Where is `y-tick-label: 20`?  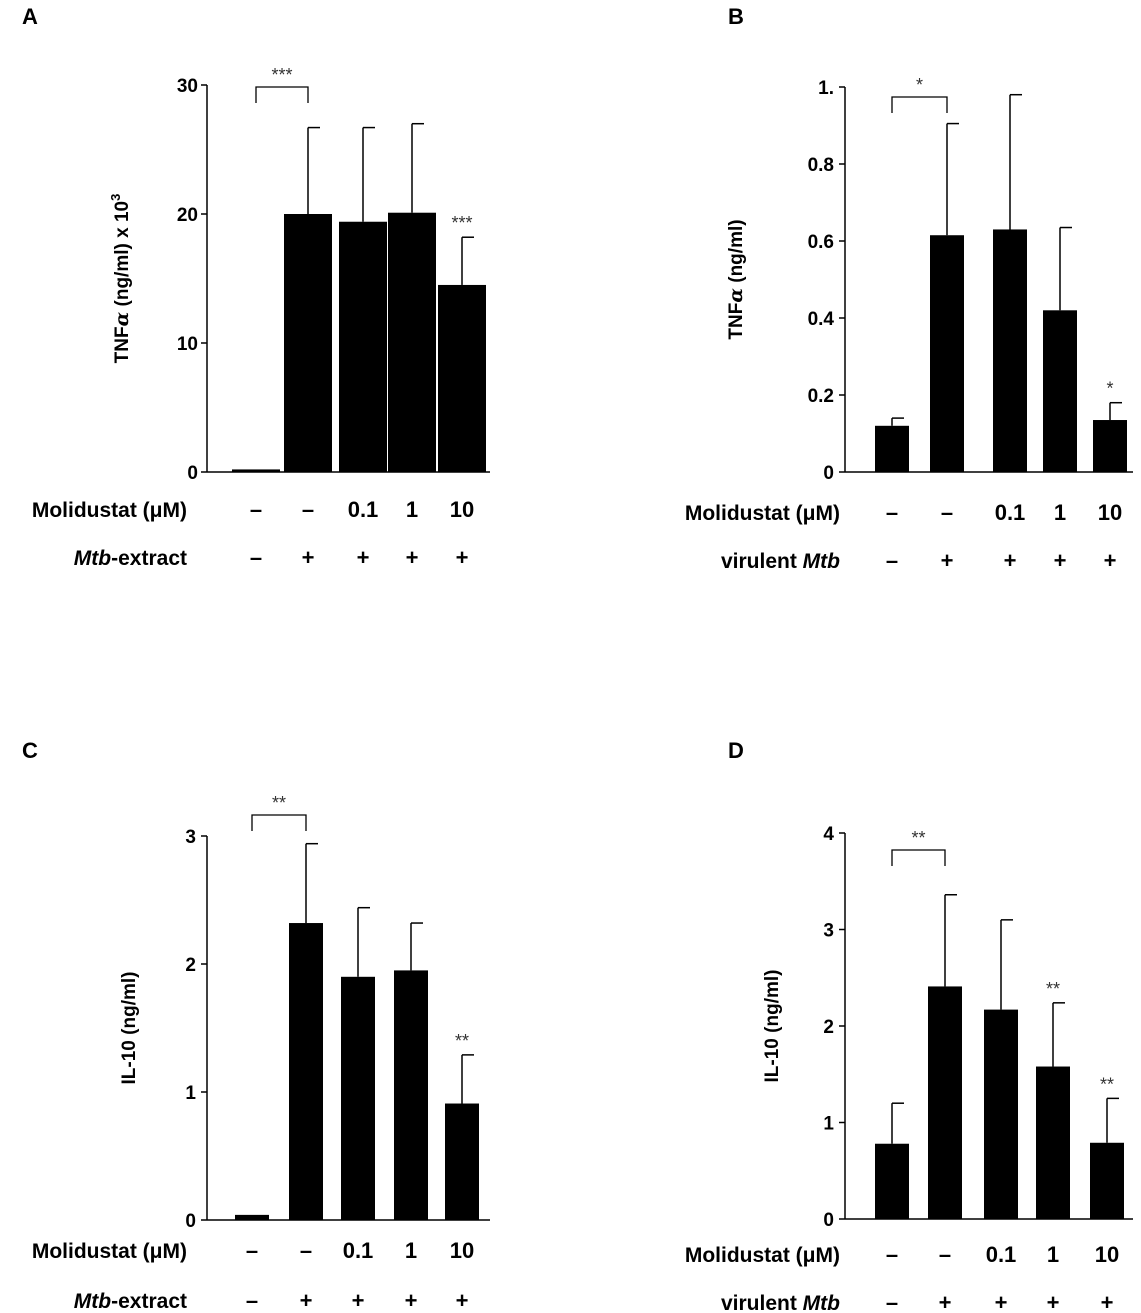 y-tick-label: 20 is located at coordinates (187, 215).